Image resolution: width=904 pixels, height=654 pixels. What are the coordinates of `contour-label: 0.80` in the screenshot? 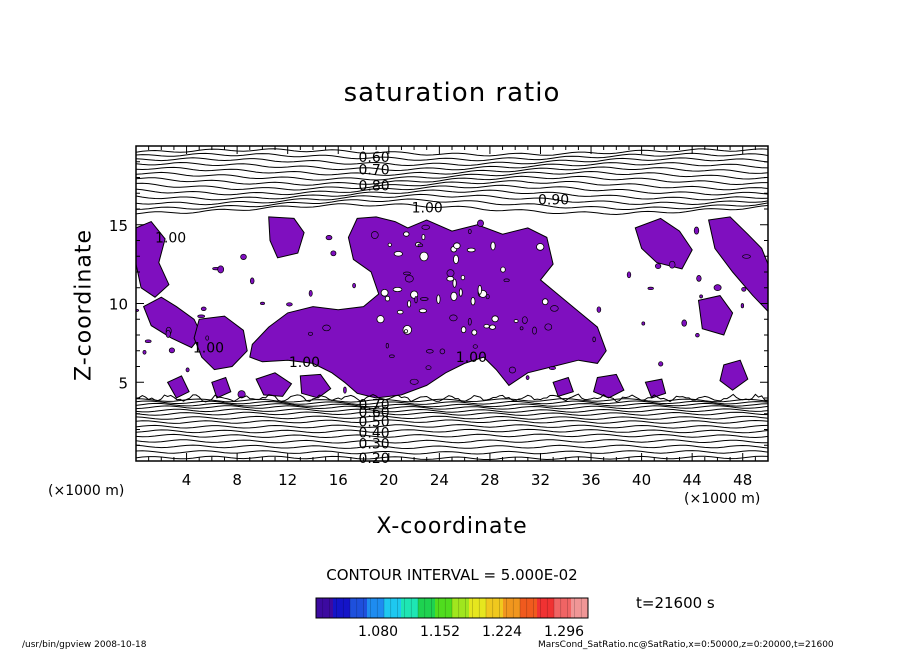 It's located at (374, 186).